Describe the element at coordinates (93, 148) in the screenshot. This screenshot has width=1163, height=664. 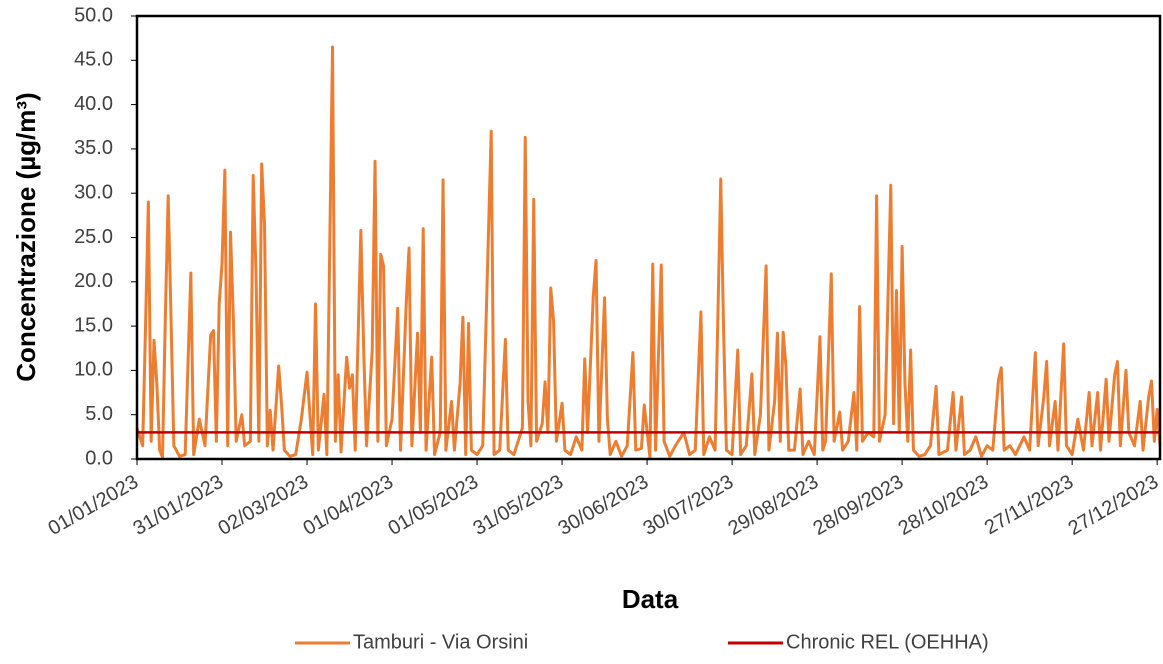
I see `y-tick-label: 35.0` at that location.